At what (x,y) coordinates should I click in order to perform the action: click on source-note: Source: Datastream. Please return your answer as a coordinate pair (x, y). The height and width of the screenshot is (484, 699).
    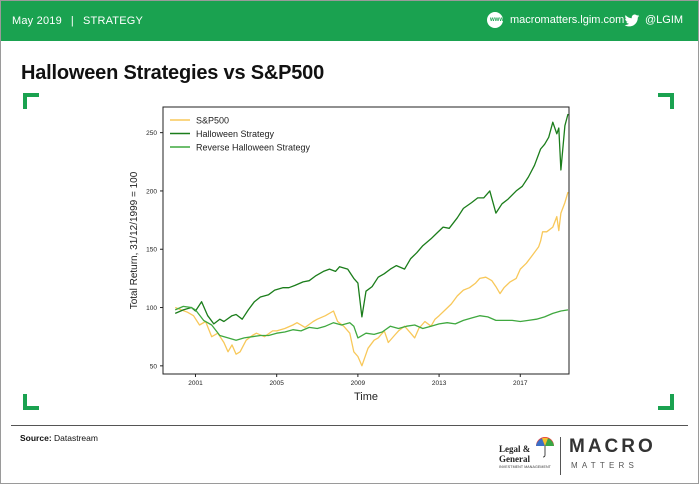
    Looking at the image, I should click on (59, 438).